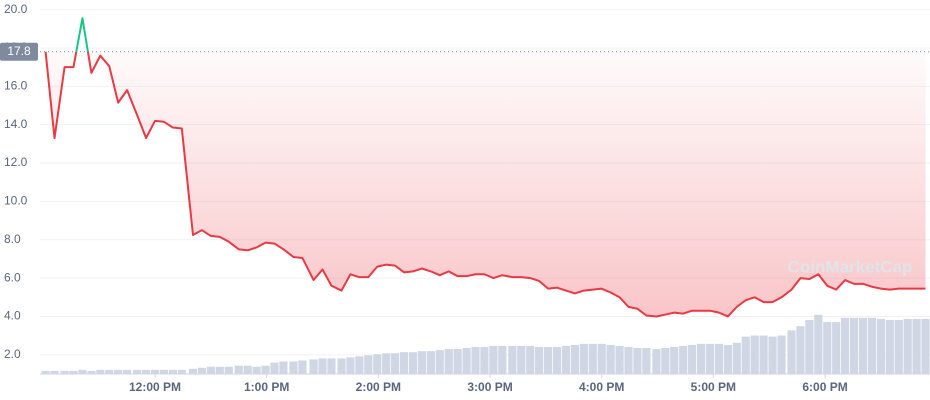 The width and height of the screenshot is (930, 400). Describe the element at coordinates (16, 201) in the screenshot. I see `y-tick-label: 10.0` at that location.